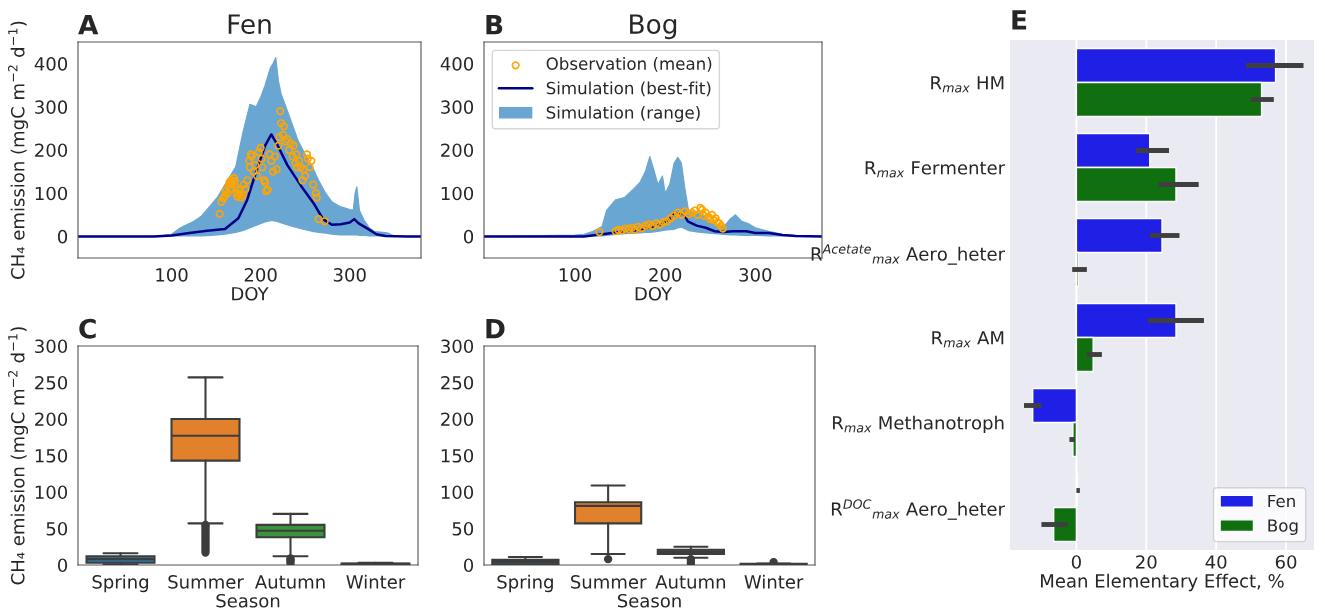 This screenshot has width=1325, height=611. I want to click on y-tick-label: R$_{max}$ Fermenter, so click(935, 169).